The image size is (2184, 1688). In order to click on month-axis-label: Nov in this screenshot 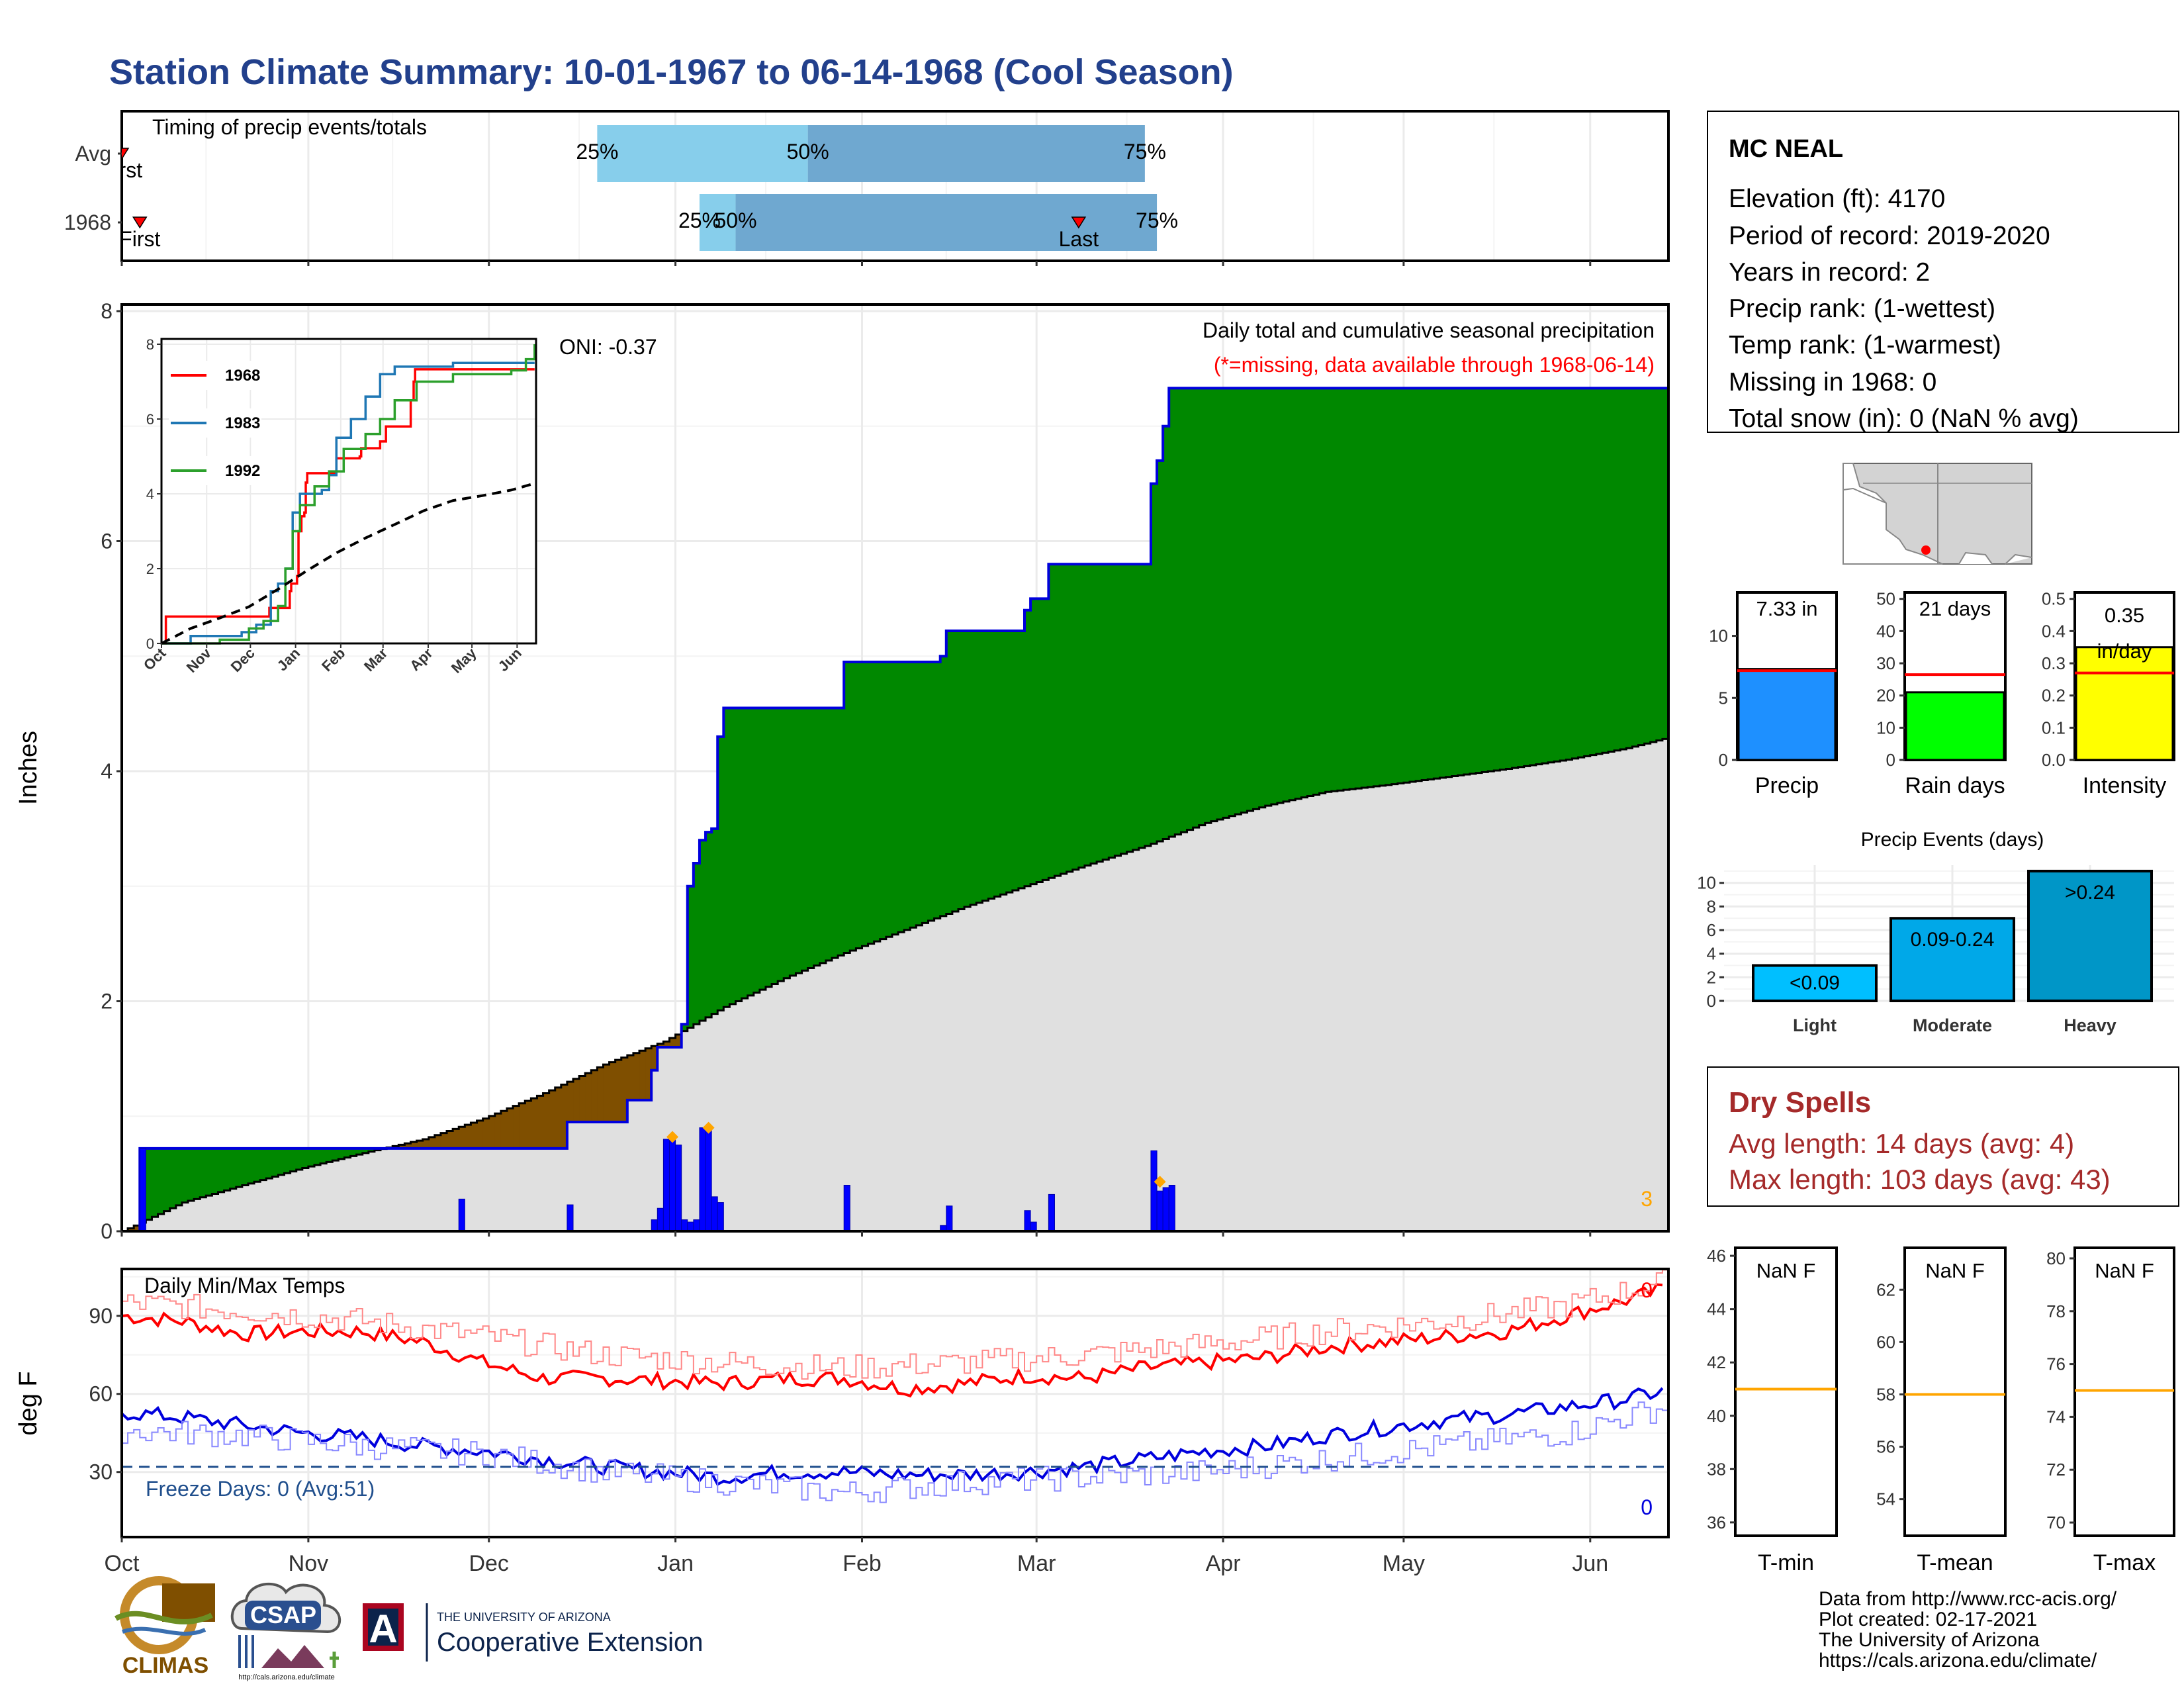, I will do `click(308, 1563)`.